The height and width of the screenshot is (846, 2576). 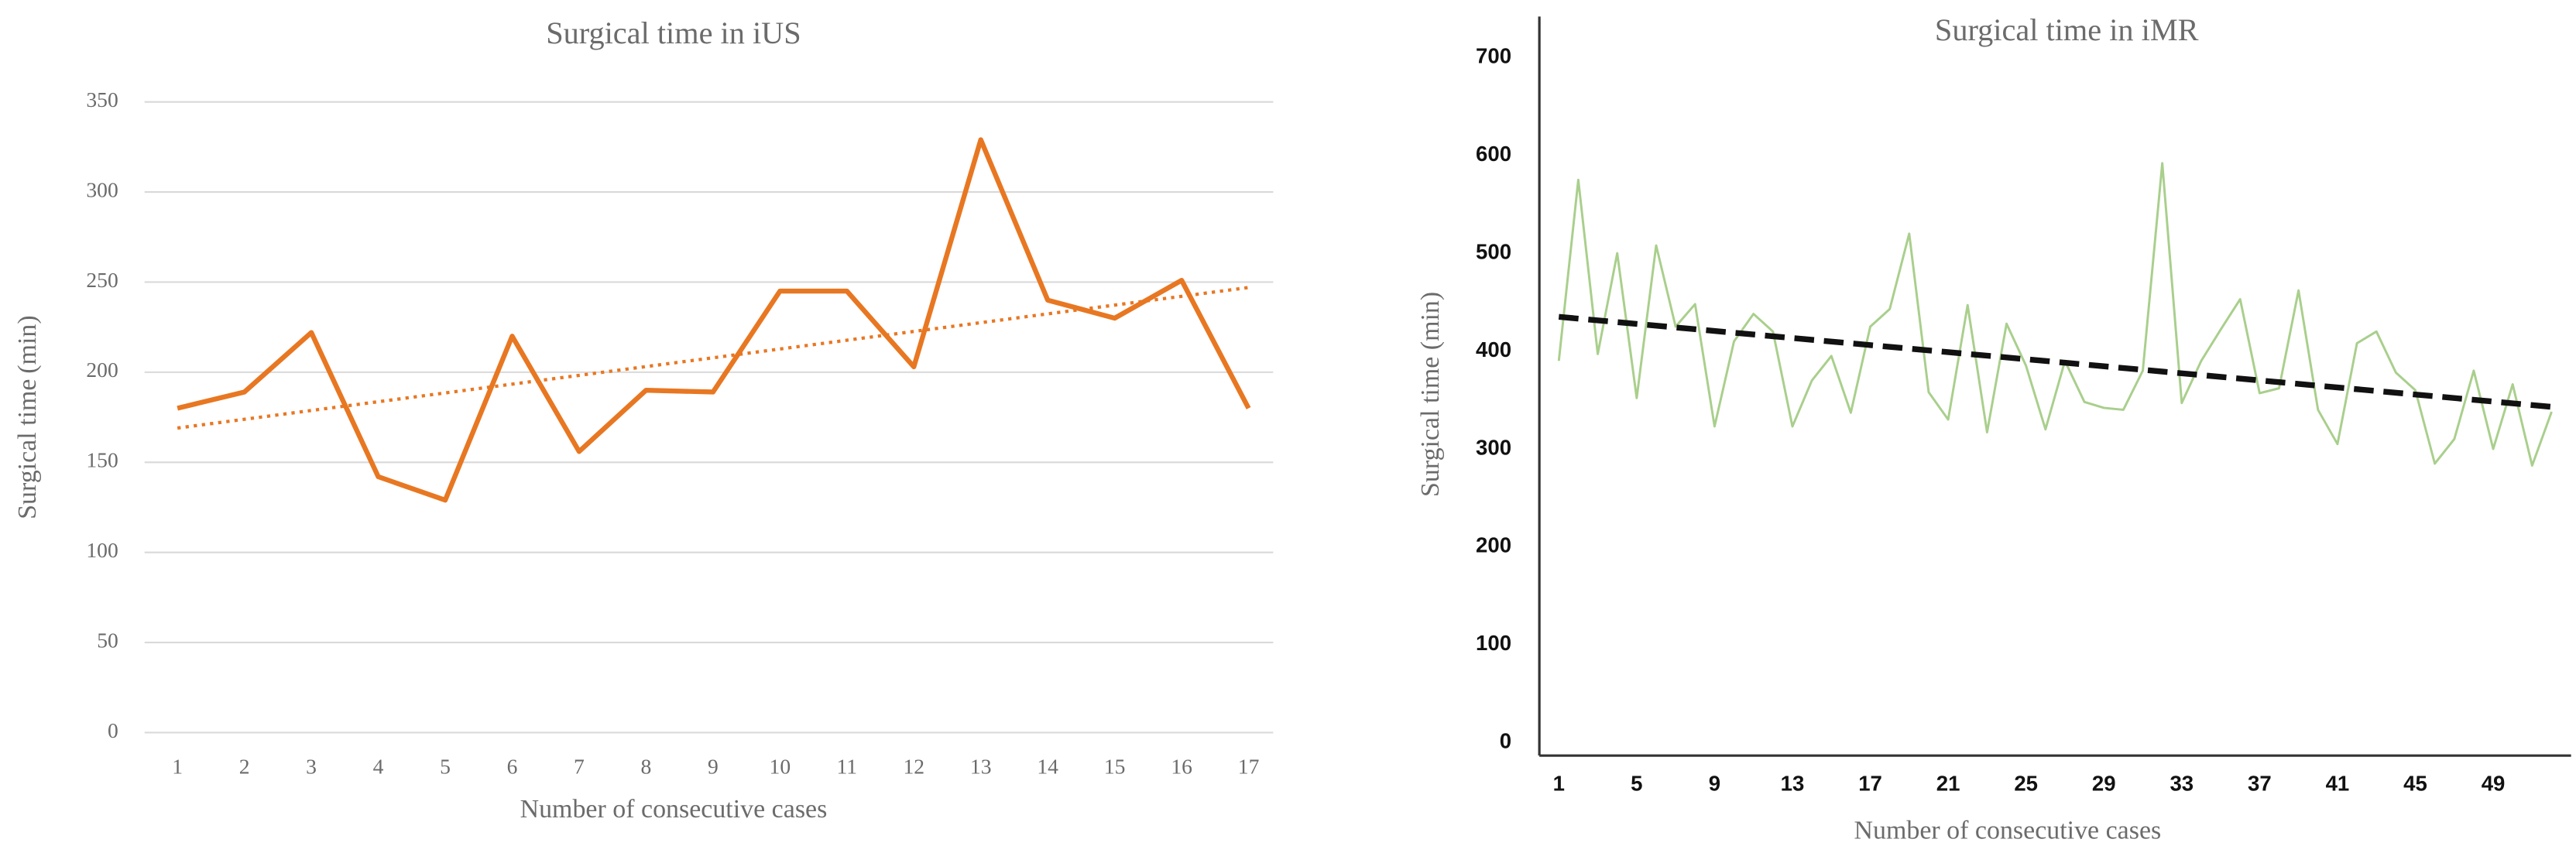 What do you see at coordinates (1493, 251) in the screenshot?
I see `y-tick-label: 500` at bounding box center [1493, 251].